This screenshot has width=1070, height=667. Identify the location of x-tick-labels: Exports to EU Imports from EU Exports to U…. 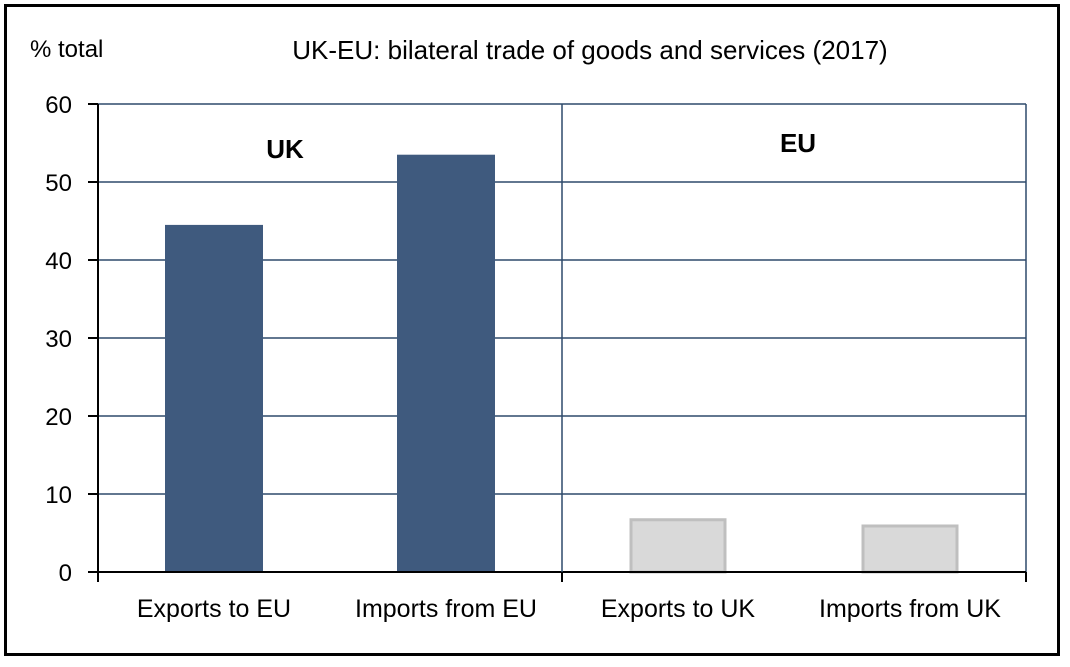
(569, 609).